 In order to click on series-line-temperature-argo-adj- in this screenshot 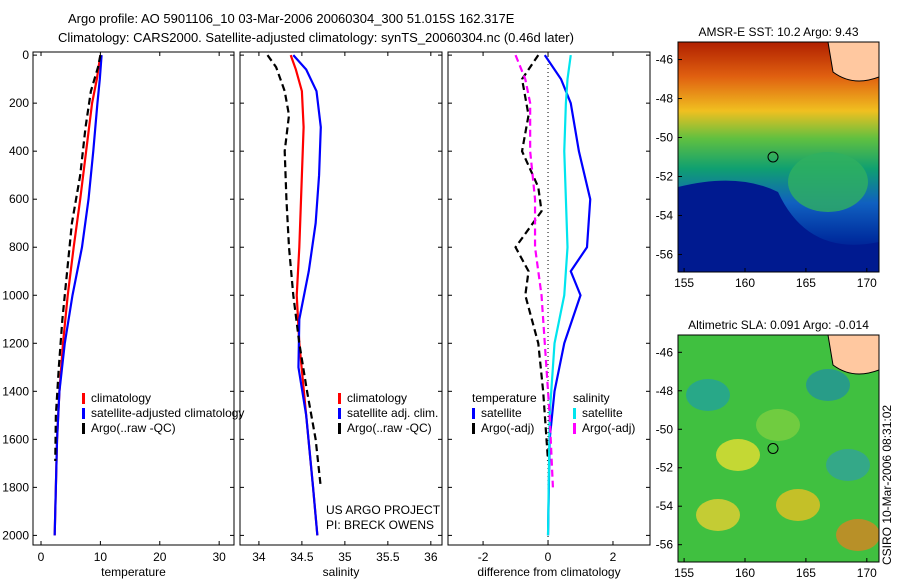, I will do `click(532, 258)`.